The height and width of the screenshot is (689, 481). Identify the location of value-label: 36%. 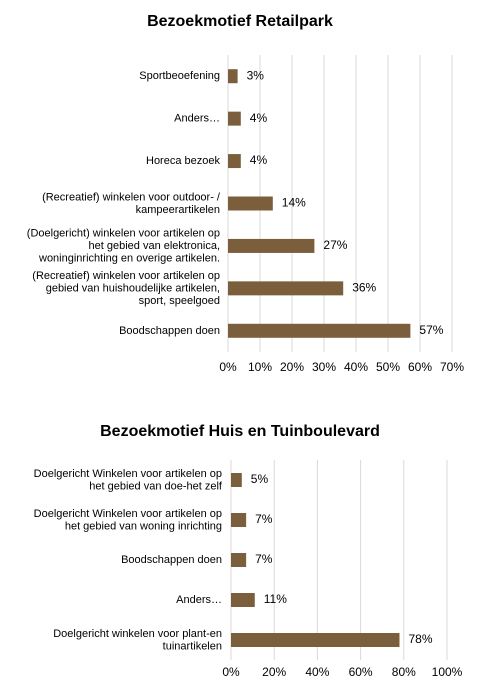
(364, 288).